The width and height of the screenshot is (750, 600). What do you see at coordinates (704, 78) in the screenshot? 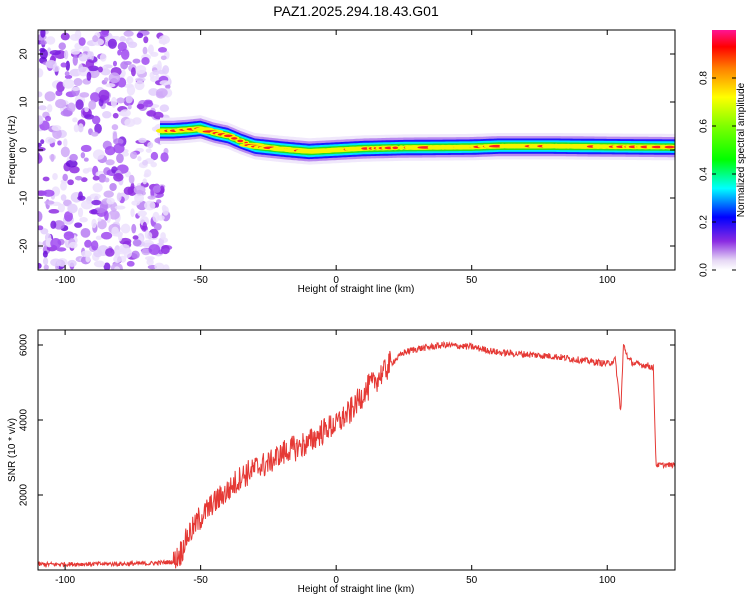
I see `colorbar-tick-label: 0.8` at bounding box center [704, 78].